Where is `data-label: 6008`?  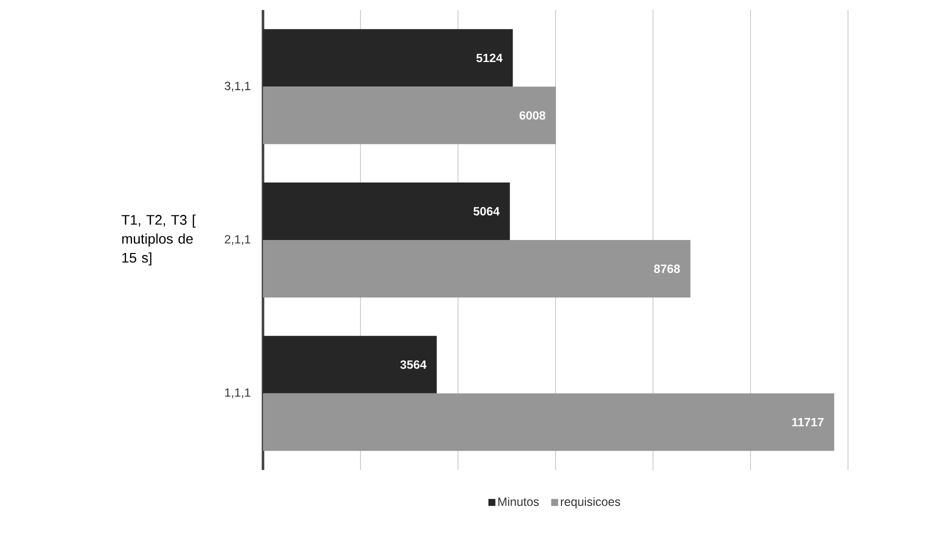
data-label: 6008 is located at coordinates (533, 115).